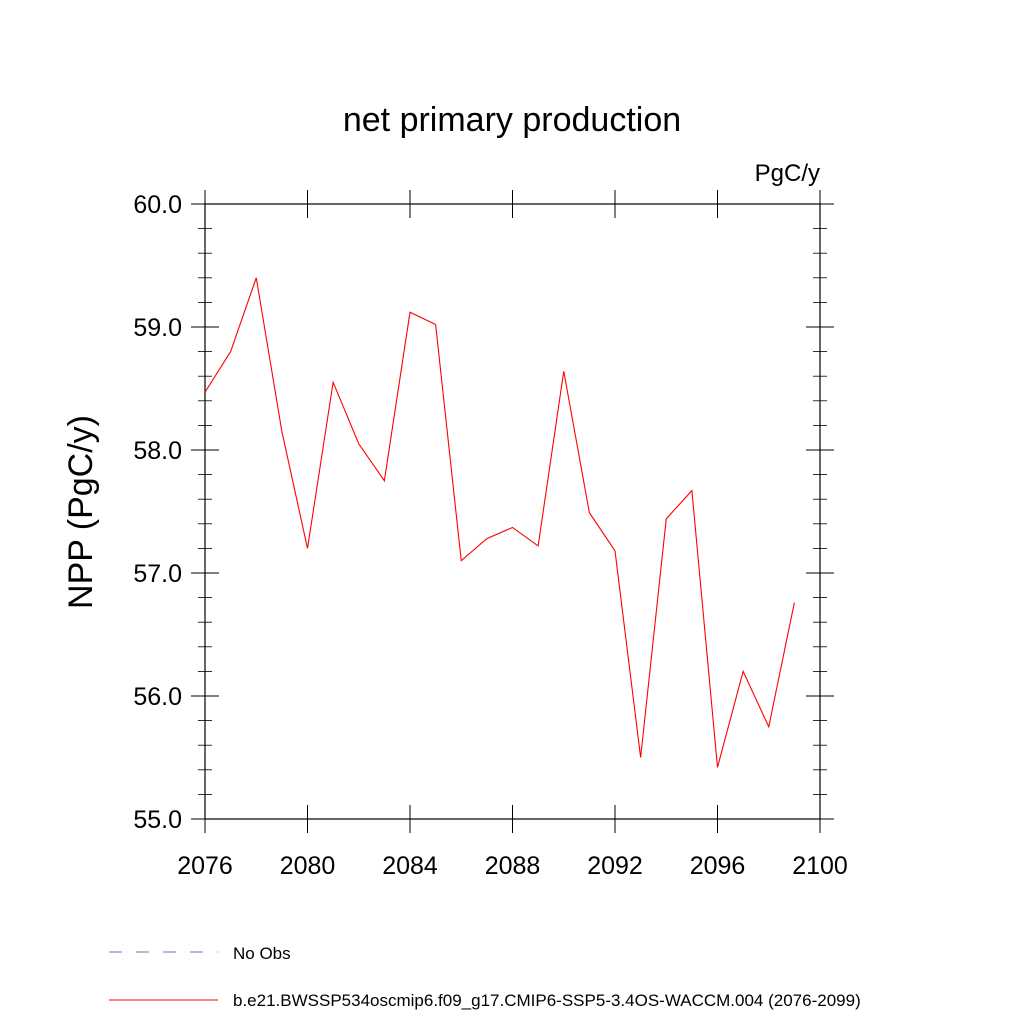 Image resolution: width=1024 pixels, height=1024 pixels. I want to click on y-tick-label: 59.0, so click(157, 328).